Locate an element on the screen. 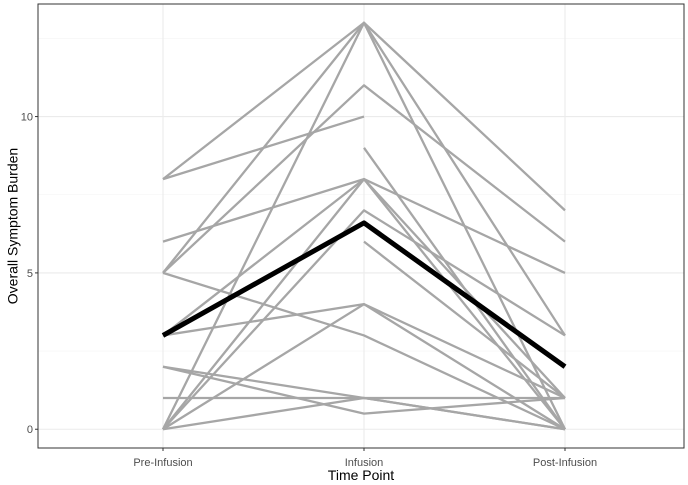  y-tick-label: 10 is located at coordinates (27, 118).